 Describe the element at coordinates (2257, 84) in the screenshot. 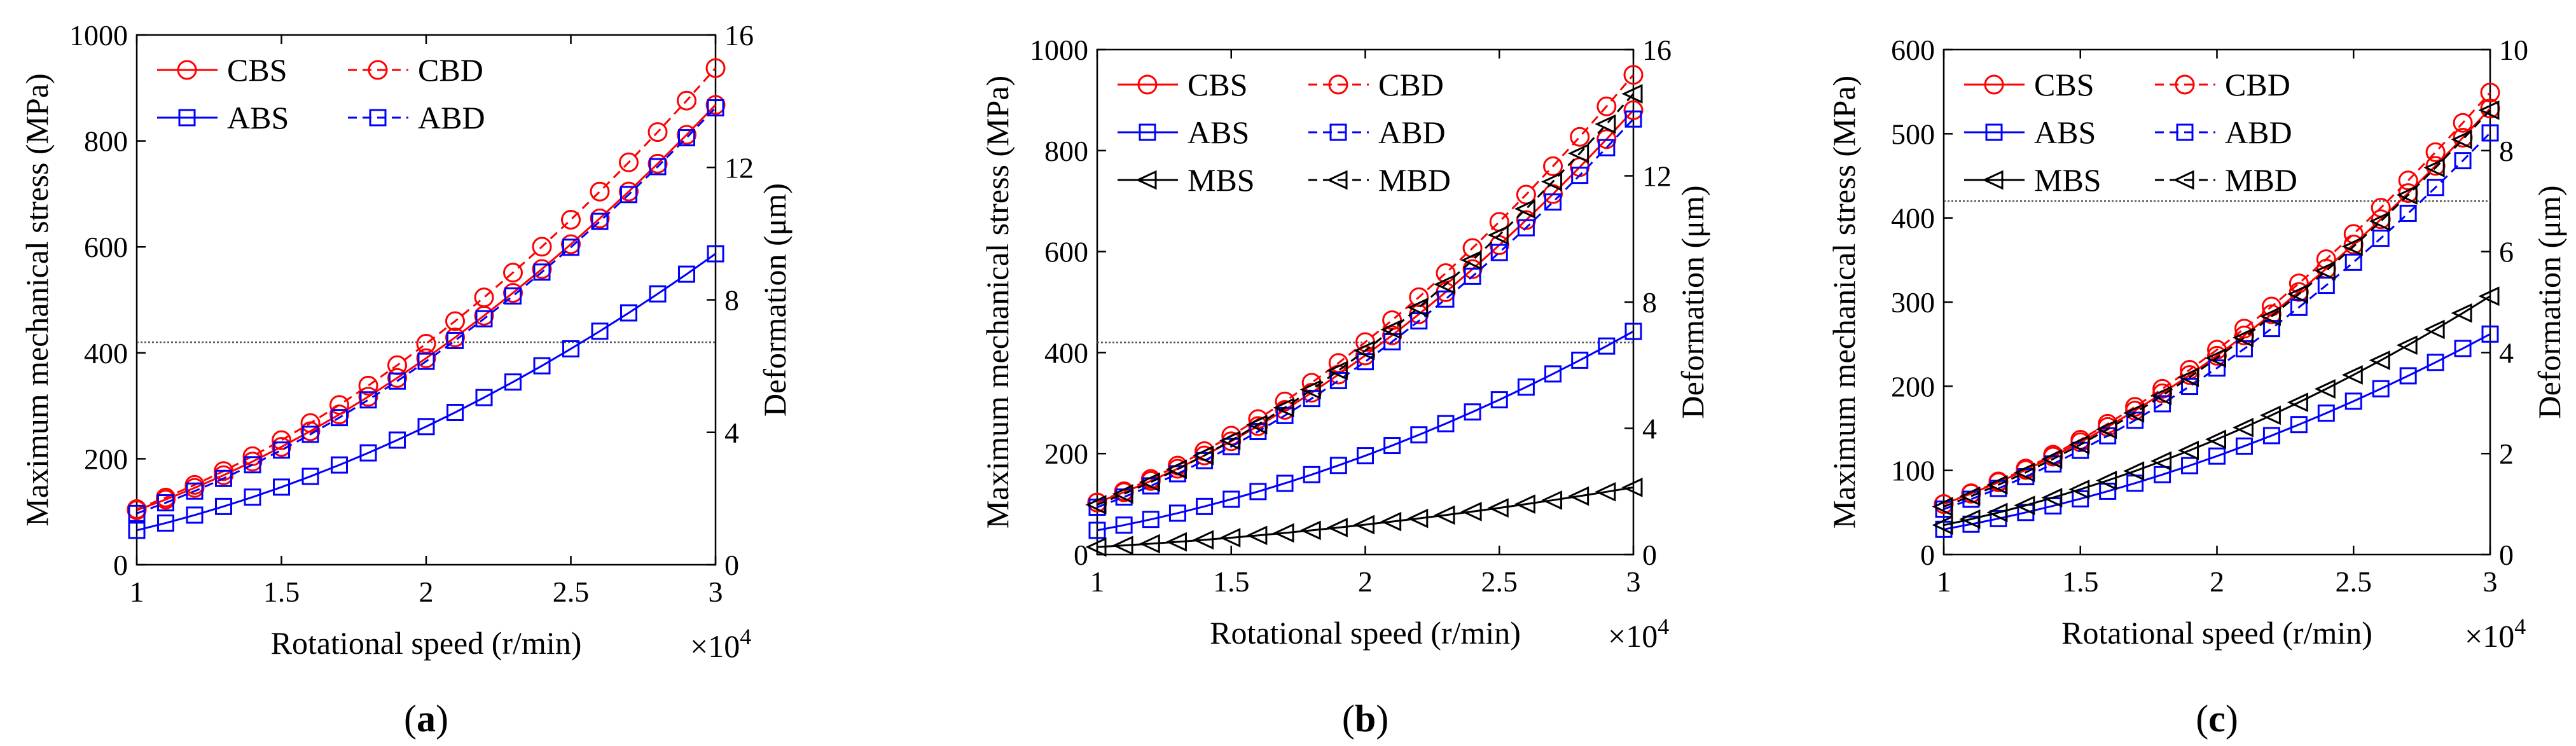

I see `legend-label: CBD` at that location.